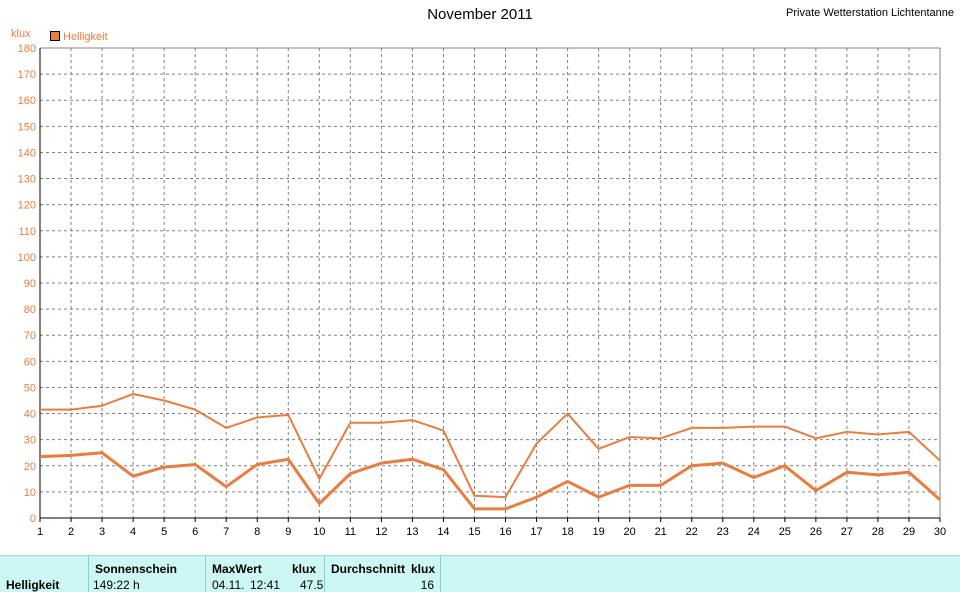 Image resolution: width=960 pixels, height=592 pixels. What do you see at coordinates (692, 532) in the screenshot?
I see `x-tick-label: 22` at bounding box center [692, 532].